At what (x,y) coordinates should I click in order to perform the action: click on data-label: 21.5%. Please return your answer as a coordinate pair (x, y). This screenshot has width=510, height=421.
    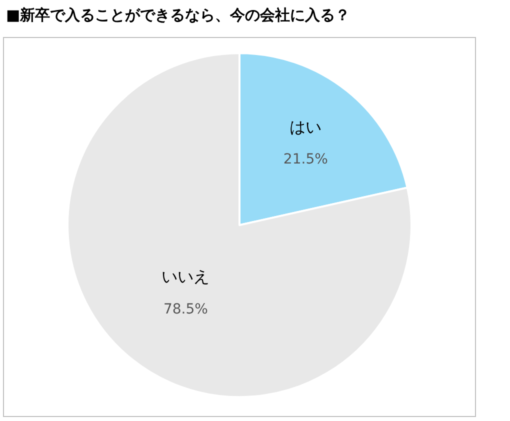
    Looking at the image, I should click on (305, 160).